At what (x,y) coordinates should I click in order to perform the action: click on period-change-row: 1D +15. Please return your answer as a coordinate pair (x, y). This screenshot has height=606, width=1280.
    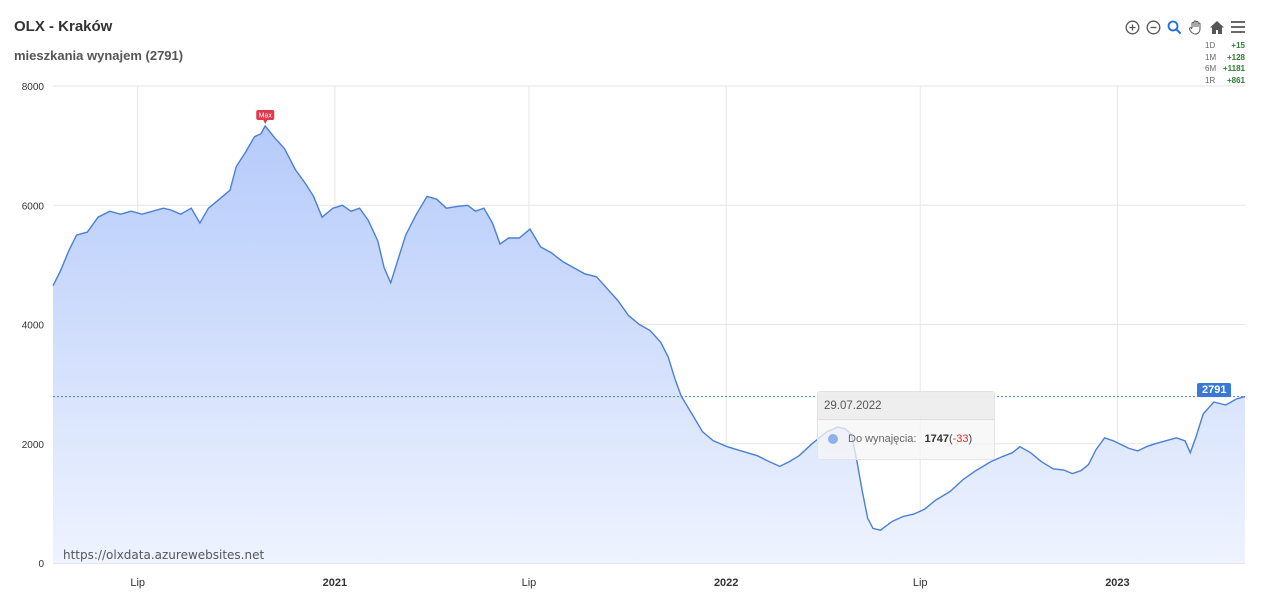
    Looking at the image, I should click on (1225, 46).